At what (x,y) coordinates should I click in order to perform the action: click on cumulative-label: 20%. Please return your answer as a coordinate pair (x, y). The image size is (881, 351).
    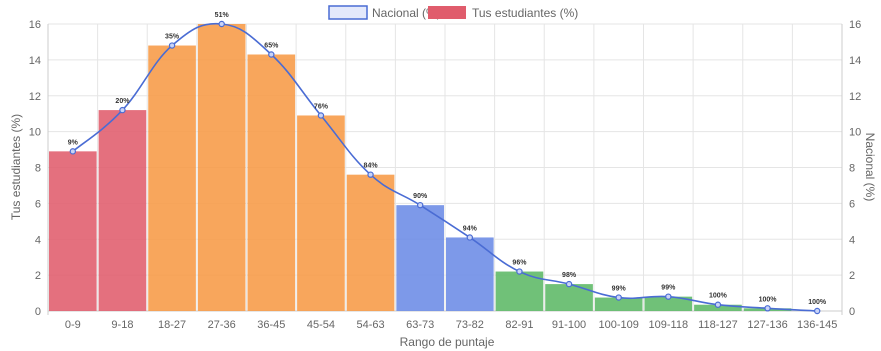
    Looking at the image, I should click on (122, 101).